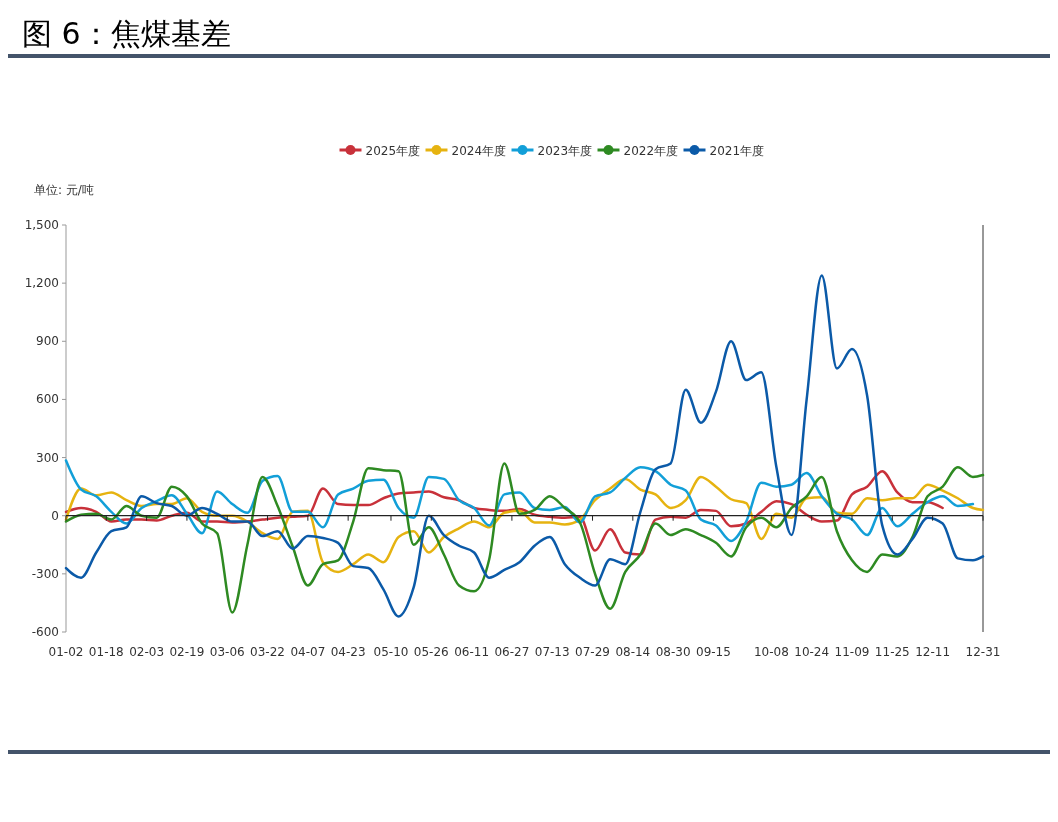 The height and width of the screenshot is (822, 1058). I want to click on chart-title: 图 6：焦煤基差, so click(126, 33).